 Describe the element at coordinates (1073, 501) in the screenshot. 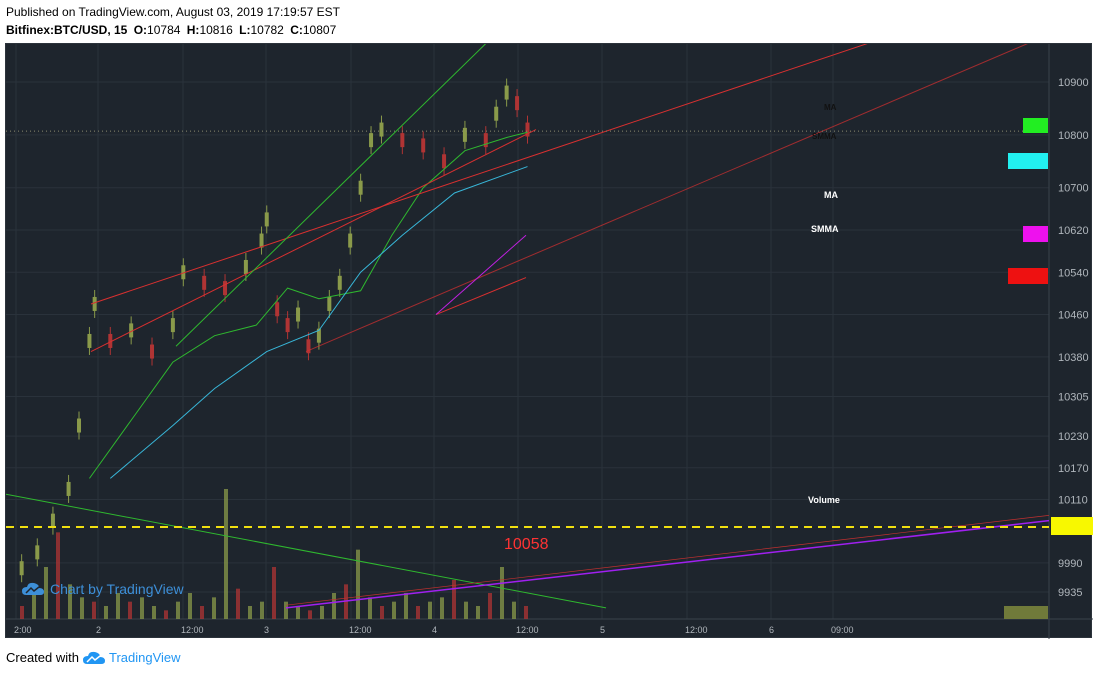

I see `y-tick-label: 10110` at that location.